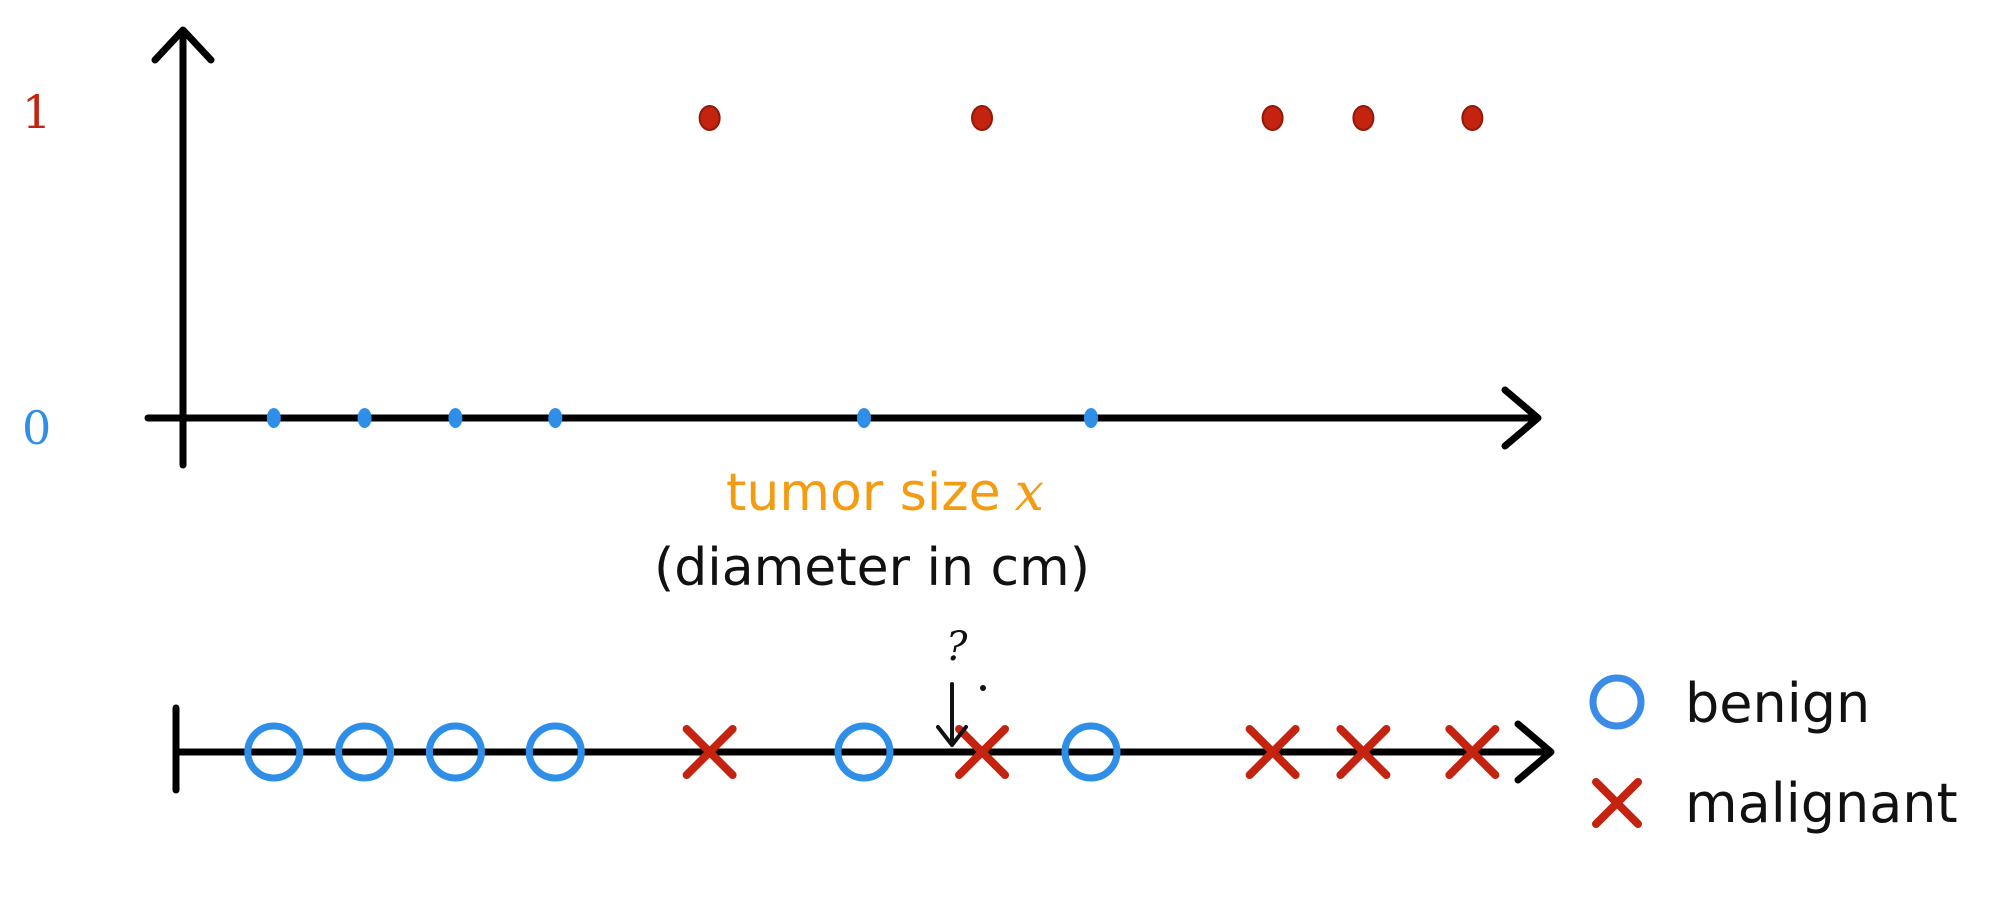 This screenshot has width=2000, height=919. Describe the element at coordinates (1617, 803) in the screenshot. I see `legend-malignant-marker-b` at that location.